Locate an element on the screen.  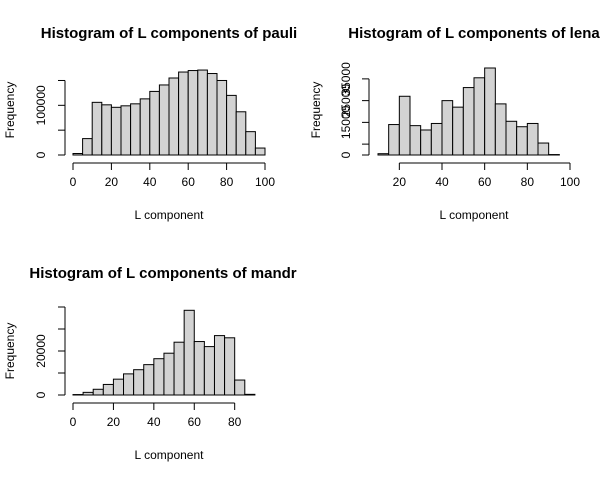
chart-title: Histogram of L components of pauli is located at coordinates (169, 33).